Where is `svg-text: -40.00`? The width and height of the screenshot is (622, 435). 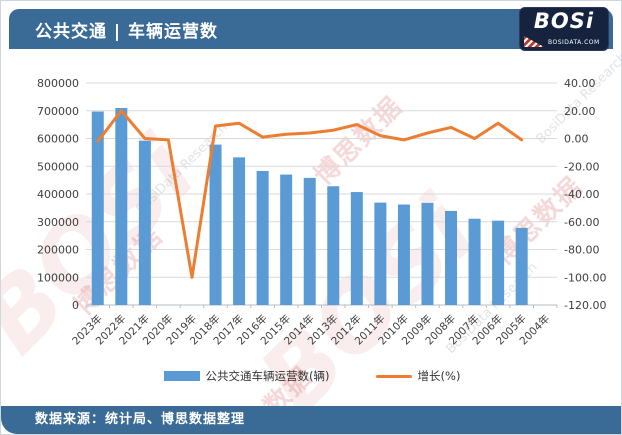
svg-text: -40.00 is located at coordinates (581, 194).